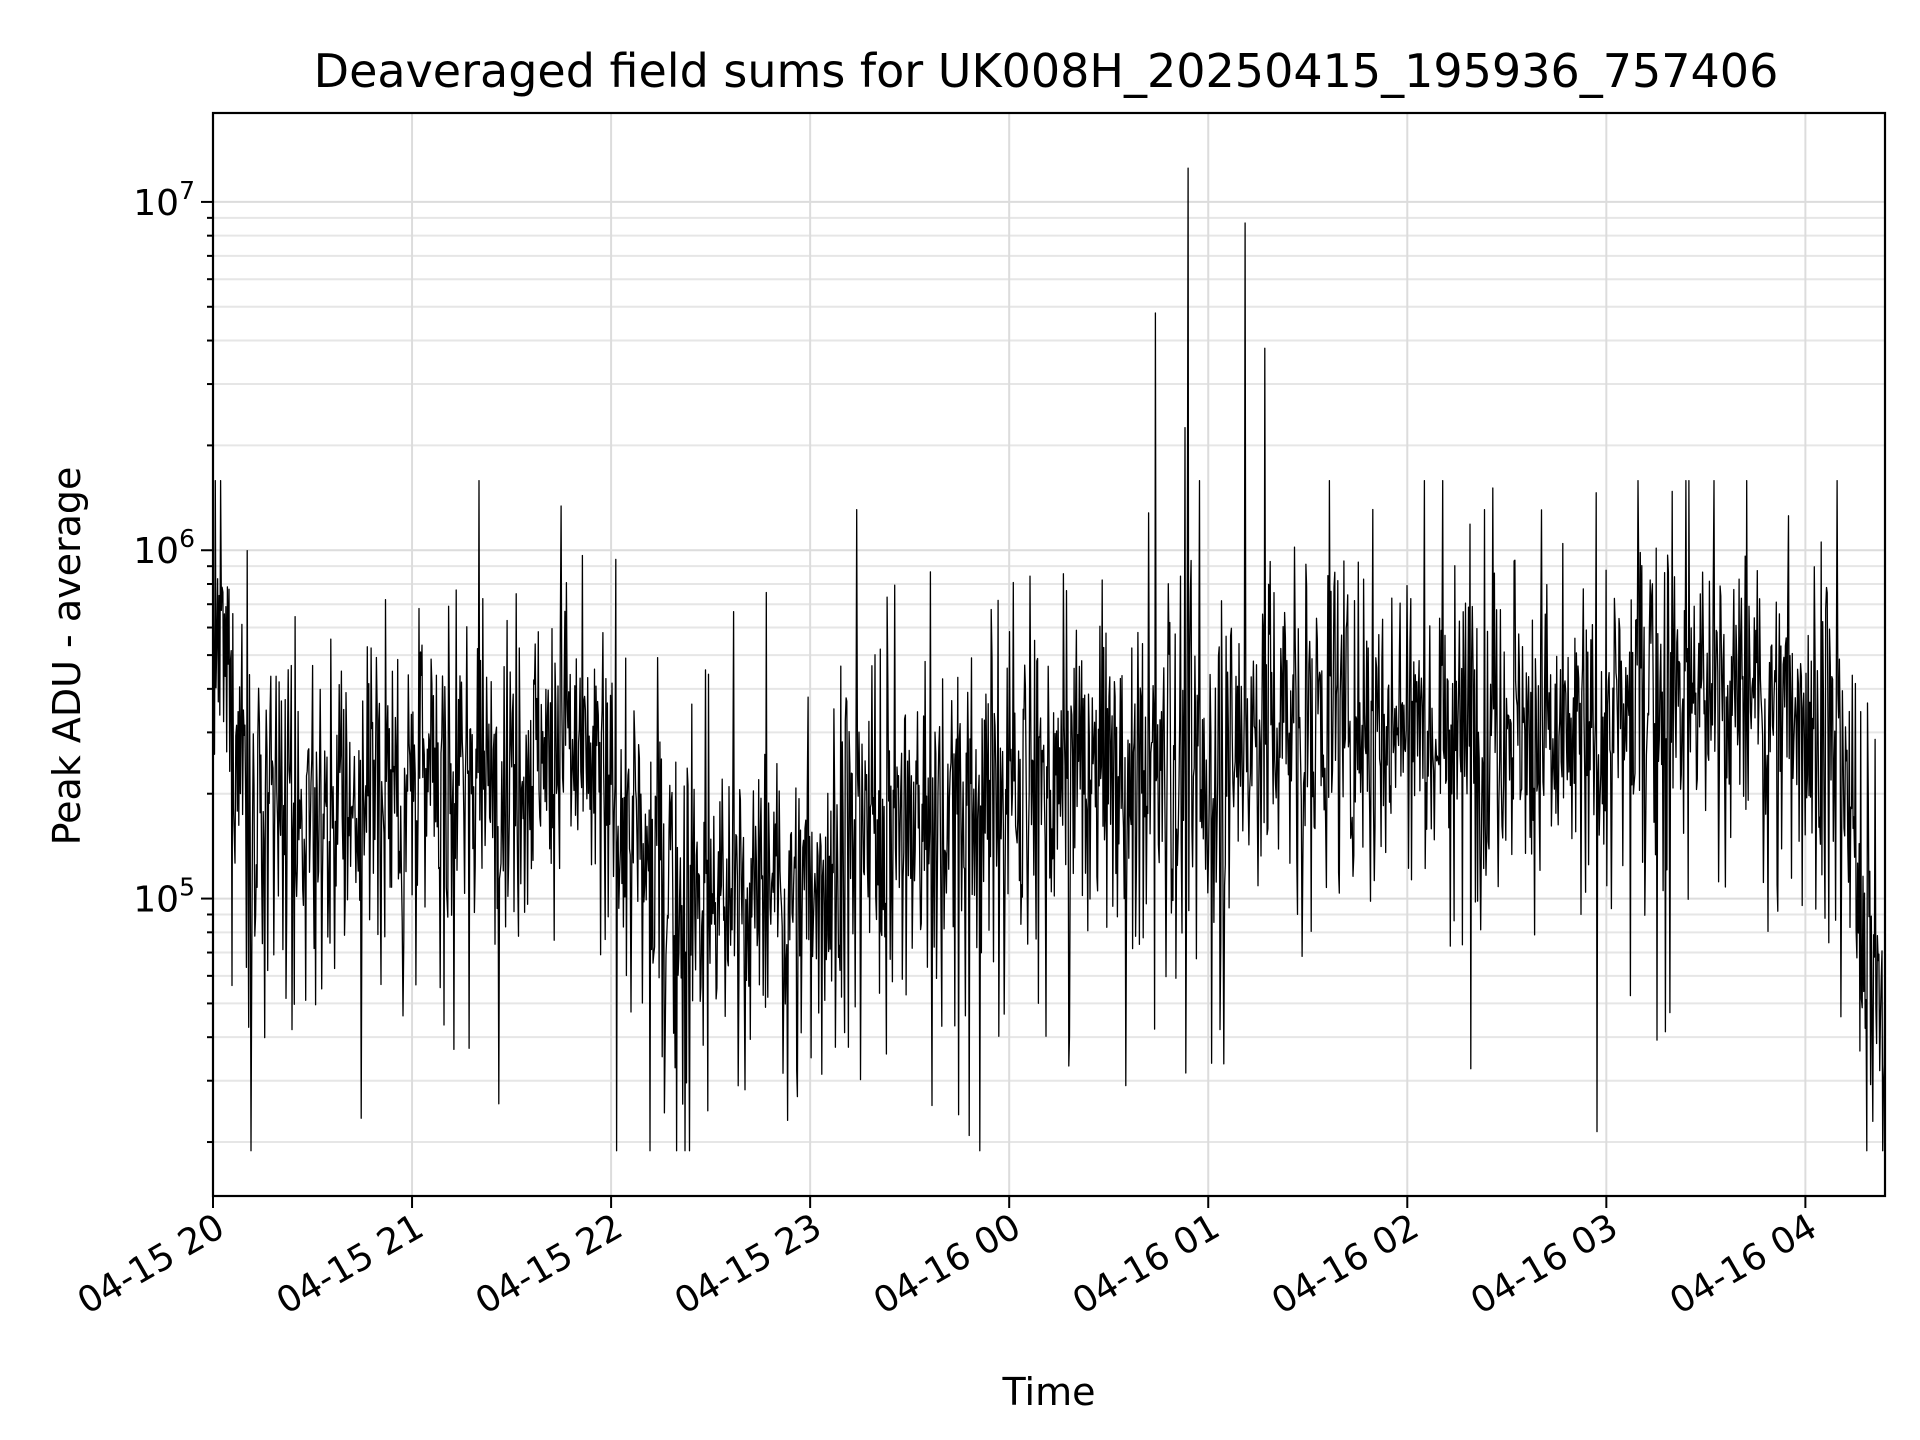 This screenshot has height=1440, width=1920. Describe the element at coordinates (164, 548) in the screenshot. I see `y-tick-label: 10⁶` at that location.